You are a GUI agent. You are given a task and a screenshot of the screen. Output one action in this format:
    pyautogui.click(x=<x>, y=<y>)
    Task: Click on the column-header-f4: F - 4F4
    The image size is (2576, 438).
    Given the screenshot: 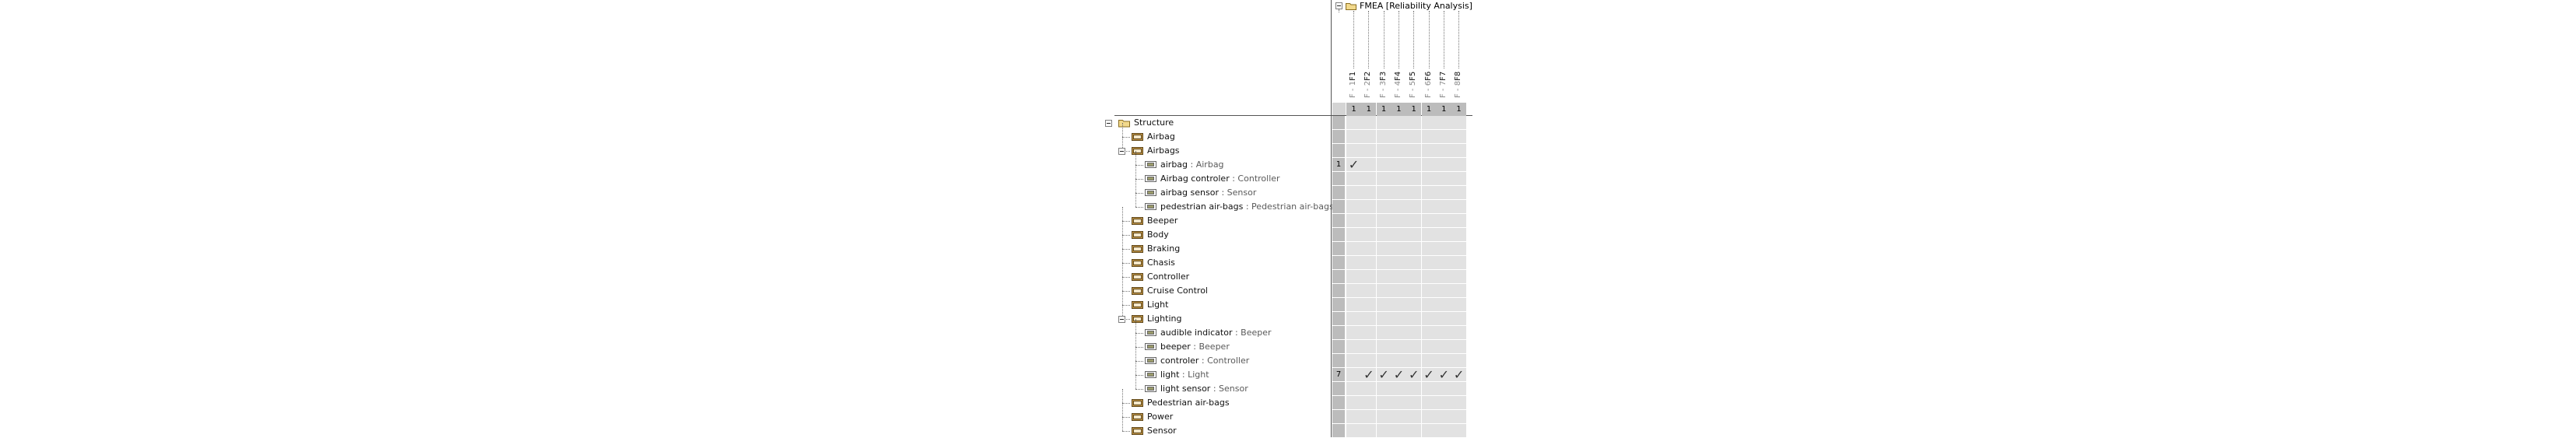 What is the action you would take?
    pyautogui.click(x=1398, y=84)
    